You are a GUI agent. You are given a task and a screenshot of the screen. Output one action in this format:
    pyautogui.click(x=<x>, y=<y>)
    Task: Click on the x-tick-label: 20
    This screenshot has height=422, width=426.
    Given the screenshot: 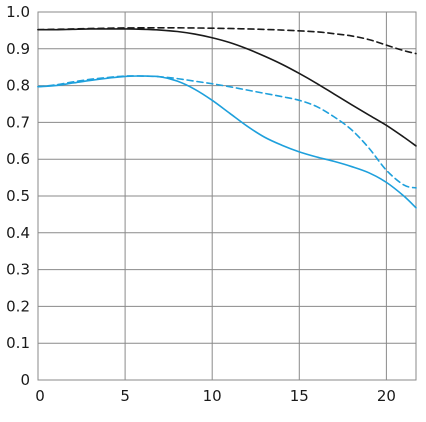 What is the action you would take?
    pyautogui.click(x=386, y=396)
    